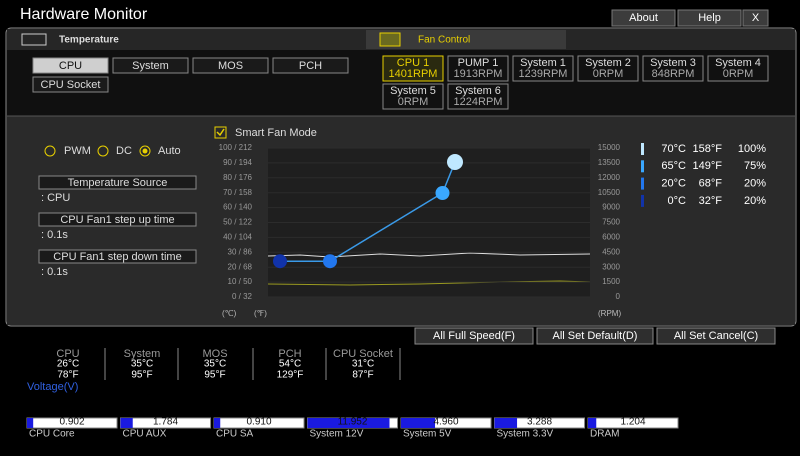 The height and width of the screenshot is (456, 800). I want to click on temp-c: 26°C, so click(68, 364).